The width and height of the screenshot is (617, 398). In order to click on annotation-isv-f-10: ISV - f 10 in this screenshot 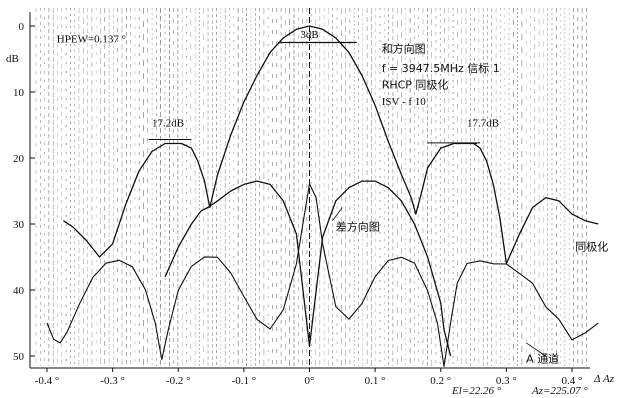, I will do `click(404, 102)`.